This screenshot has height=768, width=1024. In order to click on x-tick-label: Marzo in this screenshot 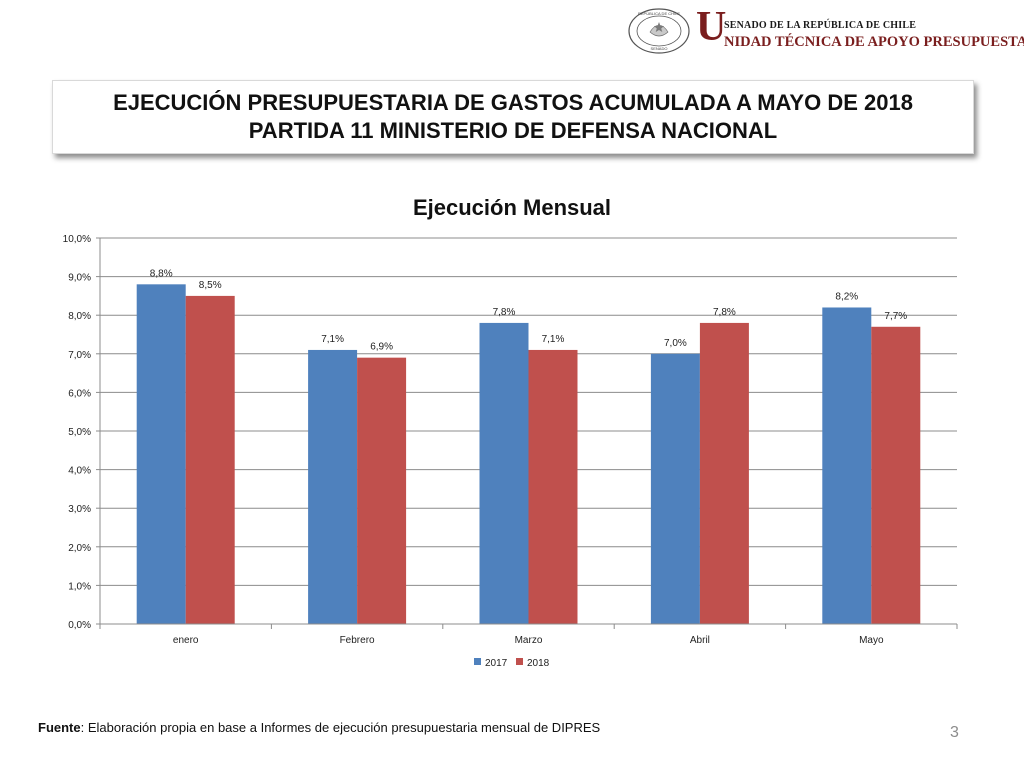, I will do `click(529, 640)`.